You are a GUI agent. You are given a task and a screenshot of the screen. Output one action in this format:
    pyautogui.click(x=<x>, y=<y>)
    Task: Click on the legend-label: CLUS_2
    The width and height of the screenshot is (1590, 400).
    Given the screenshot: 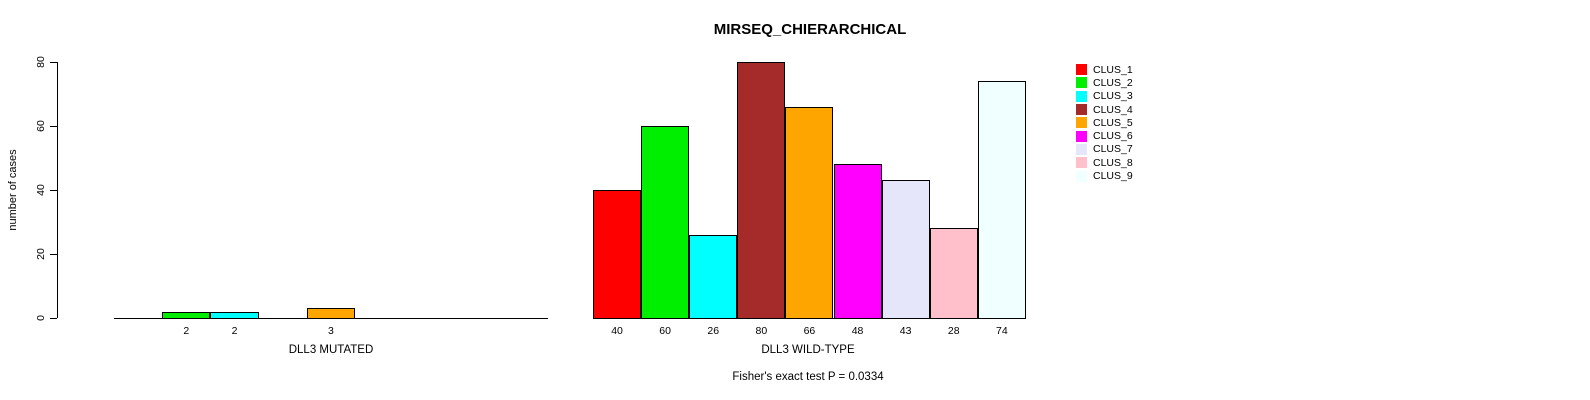 What is the action you would take?
    pyautogui.click(x=1113, y=82)
    